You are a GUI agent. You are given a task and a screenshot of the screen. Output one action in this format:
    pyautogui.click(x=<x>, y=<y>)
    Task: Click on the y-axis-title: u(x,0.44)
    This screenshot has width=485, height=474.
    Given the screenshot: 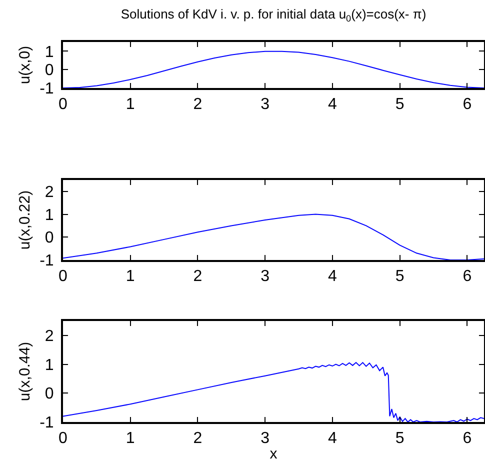 What is the action you would take?
    pyautogui.click(x=25, y=372)
    